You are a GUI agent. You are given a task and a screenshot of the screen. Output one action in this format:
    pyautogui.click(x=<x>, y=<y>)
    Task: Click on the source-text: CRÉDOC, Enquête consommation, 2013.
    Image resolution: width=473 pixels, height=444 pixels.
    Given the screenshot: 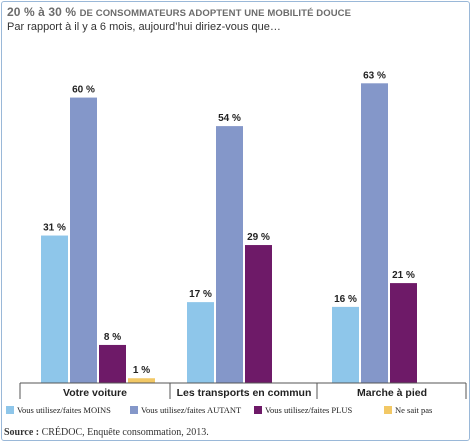 What is the action you would take?
    pyautogui.click(x=124, y=432)
    